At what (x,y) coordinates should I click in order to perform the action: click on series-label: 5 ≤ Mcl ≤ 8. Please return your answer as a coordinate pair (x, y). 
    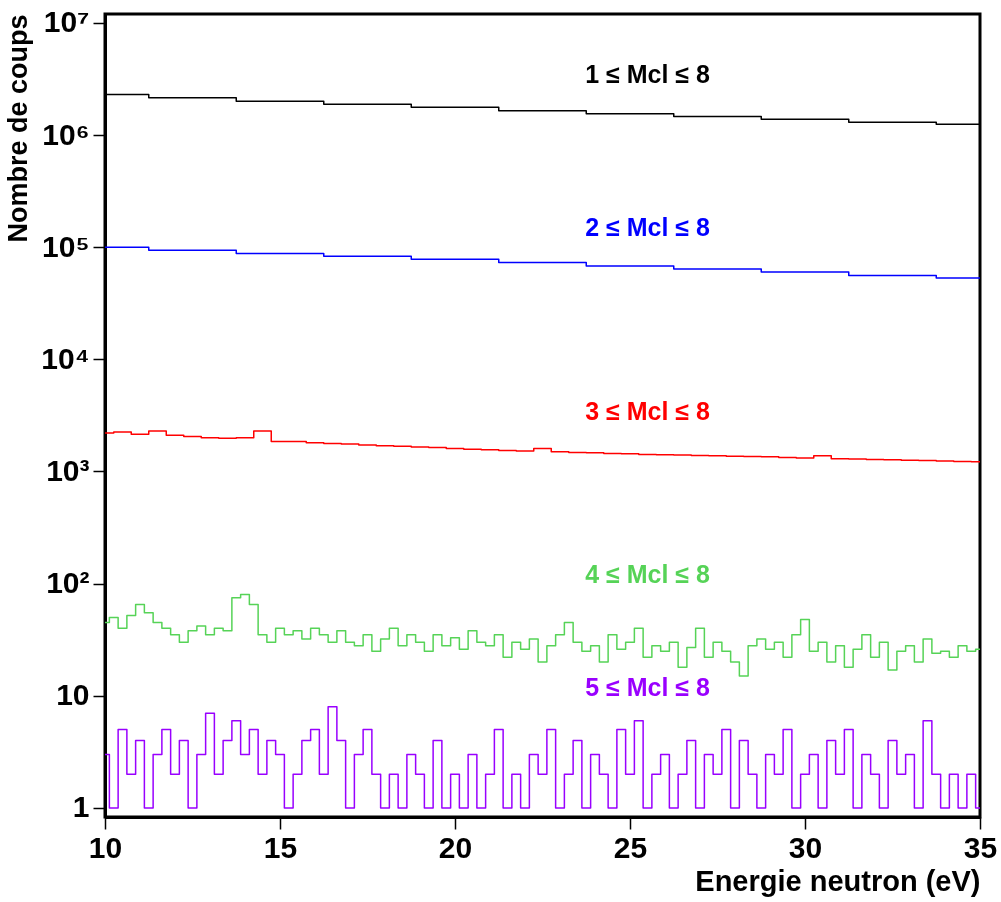
    Looking at the image, I should click on (647, 686).